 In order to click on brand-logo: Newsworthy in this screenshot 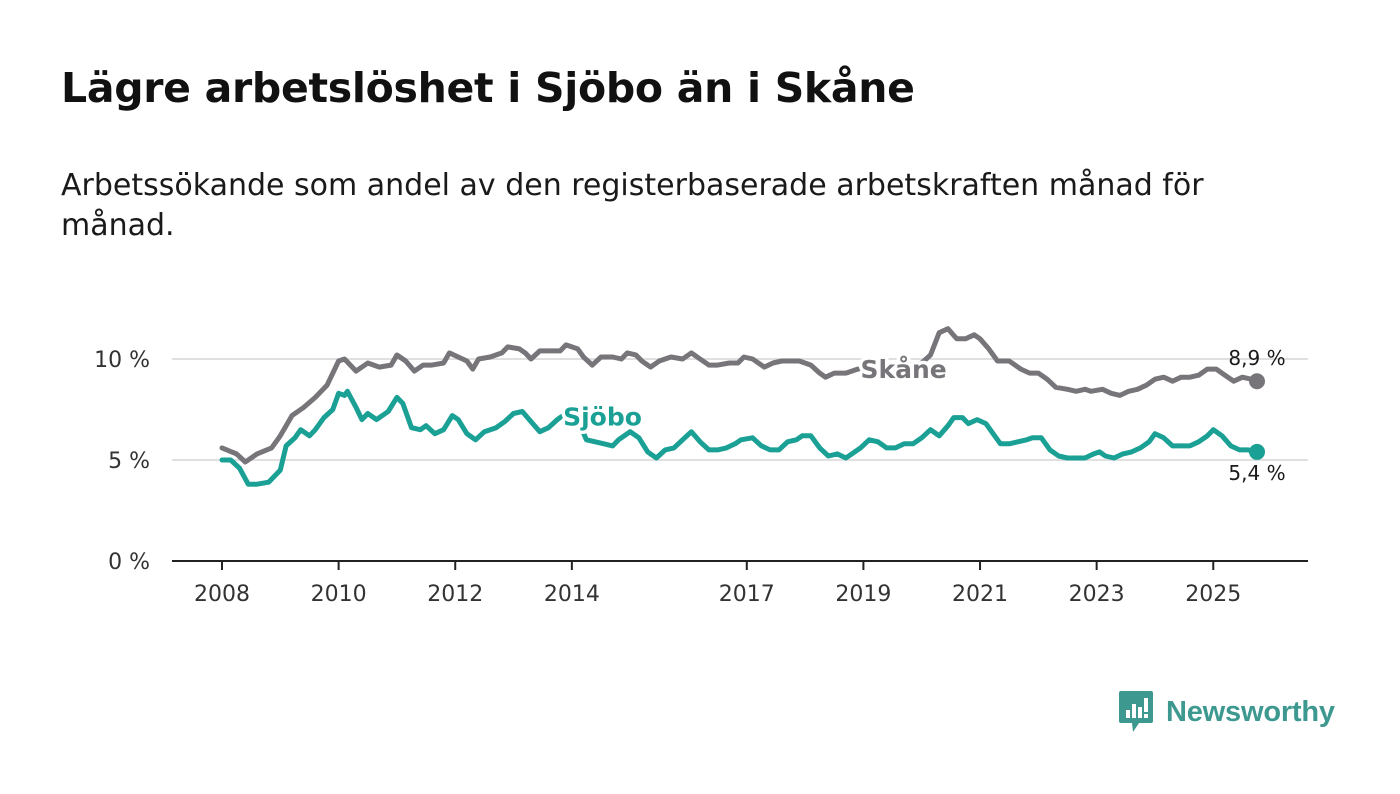, I will do `click(1226, 712)`.